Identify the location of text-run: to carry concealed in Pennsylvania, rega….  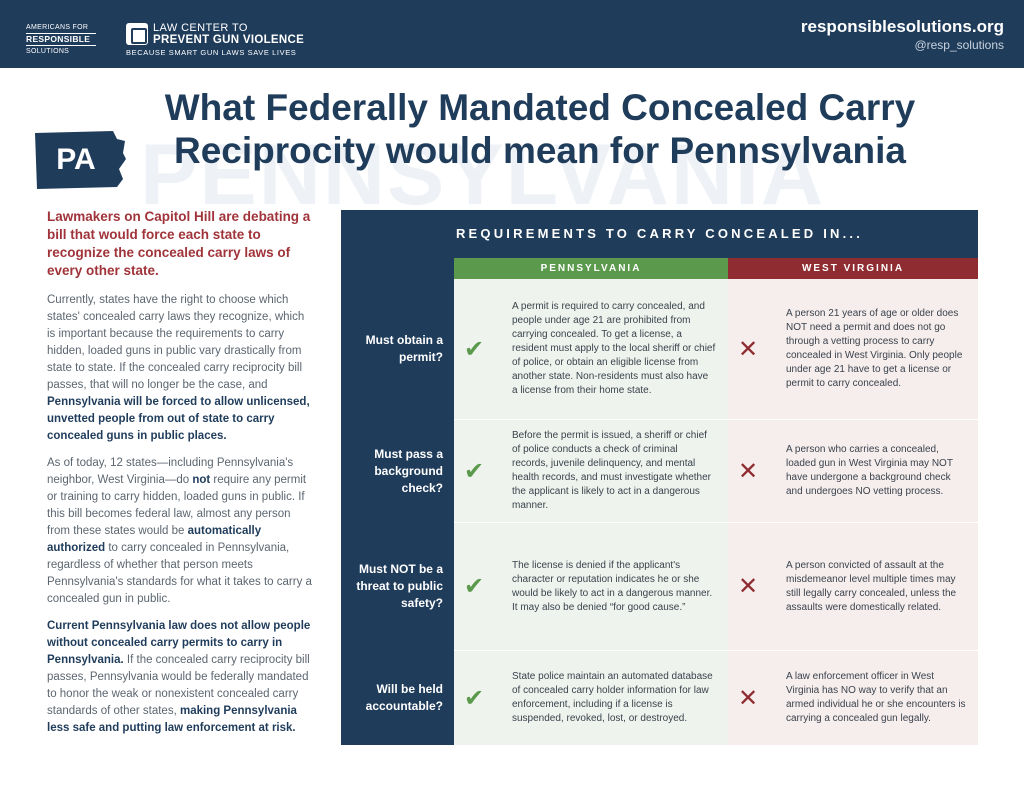
(179, 573).